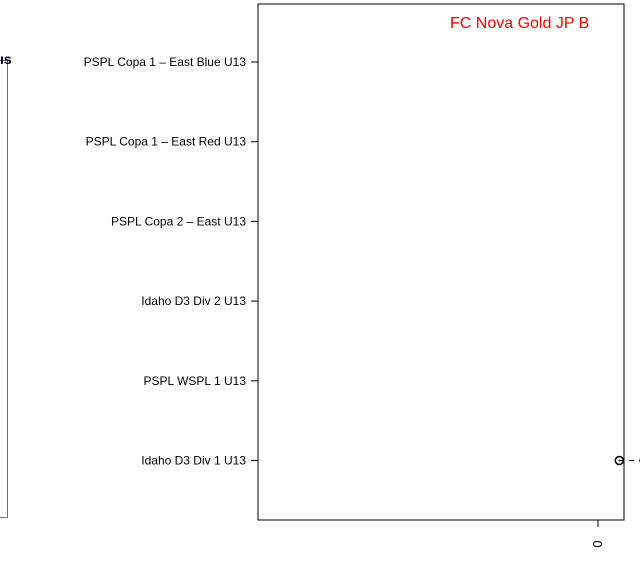 Image resolution: width=640 pixels, height=567 pixels. Describe the element at coordinates (166, 142) in the screenshot. I see `y-tick-label: PSPL Copa 1 – East Red U13` at that location.